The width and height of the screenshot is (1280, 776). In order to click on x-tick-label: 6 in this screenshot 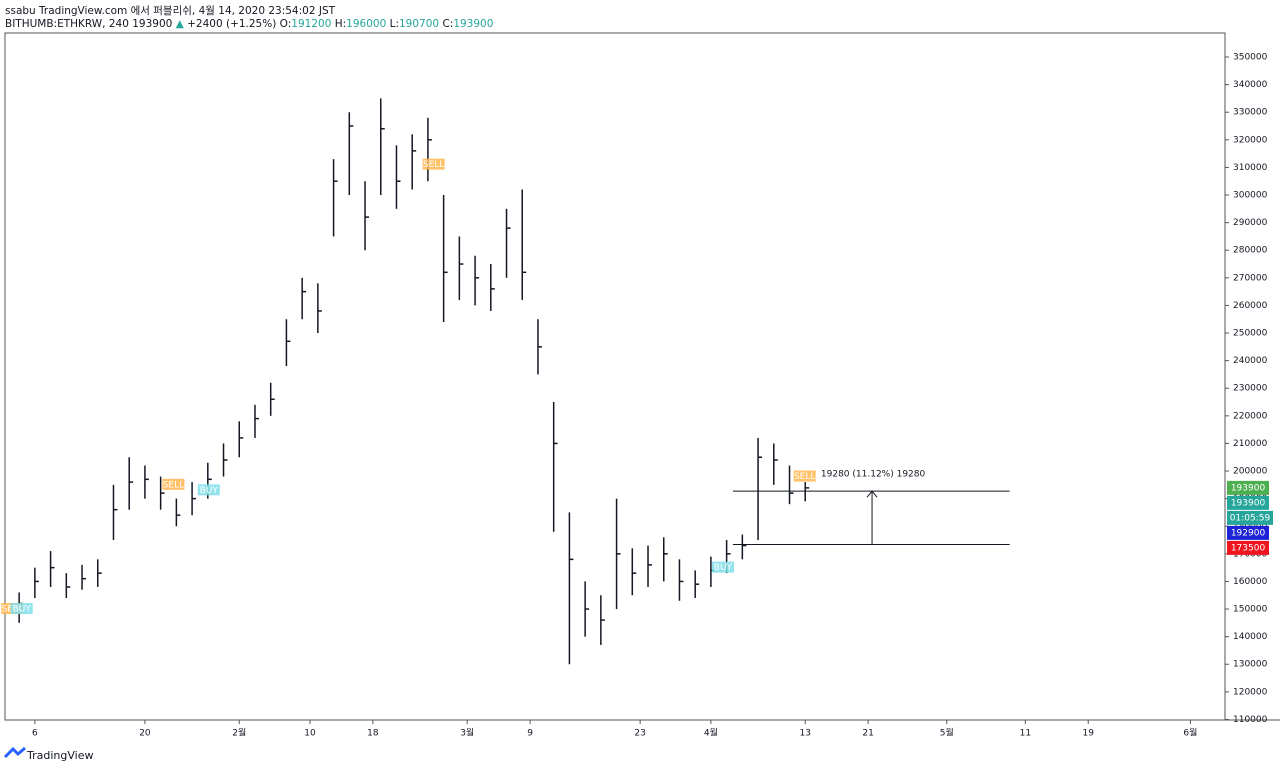, I will do `click(35, 734)`.